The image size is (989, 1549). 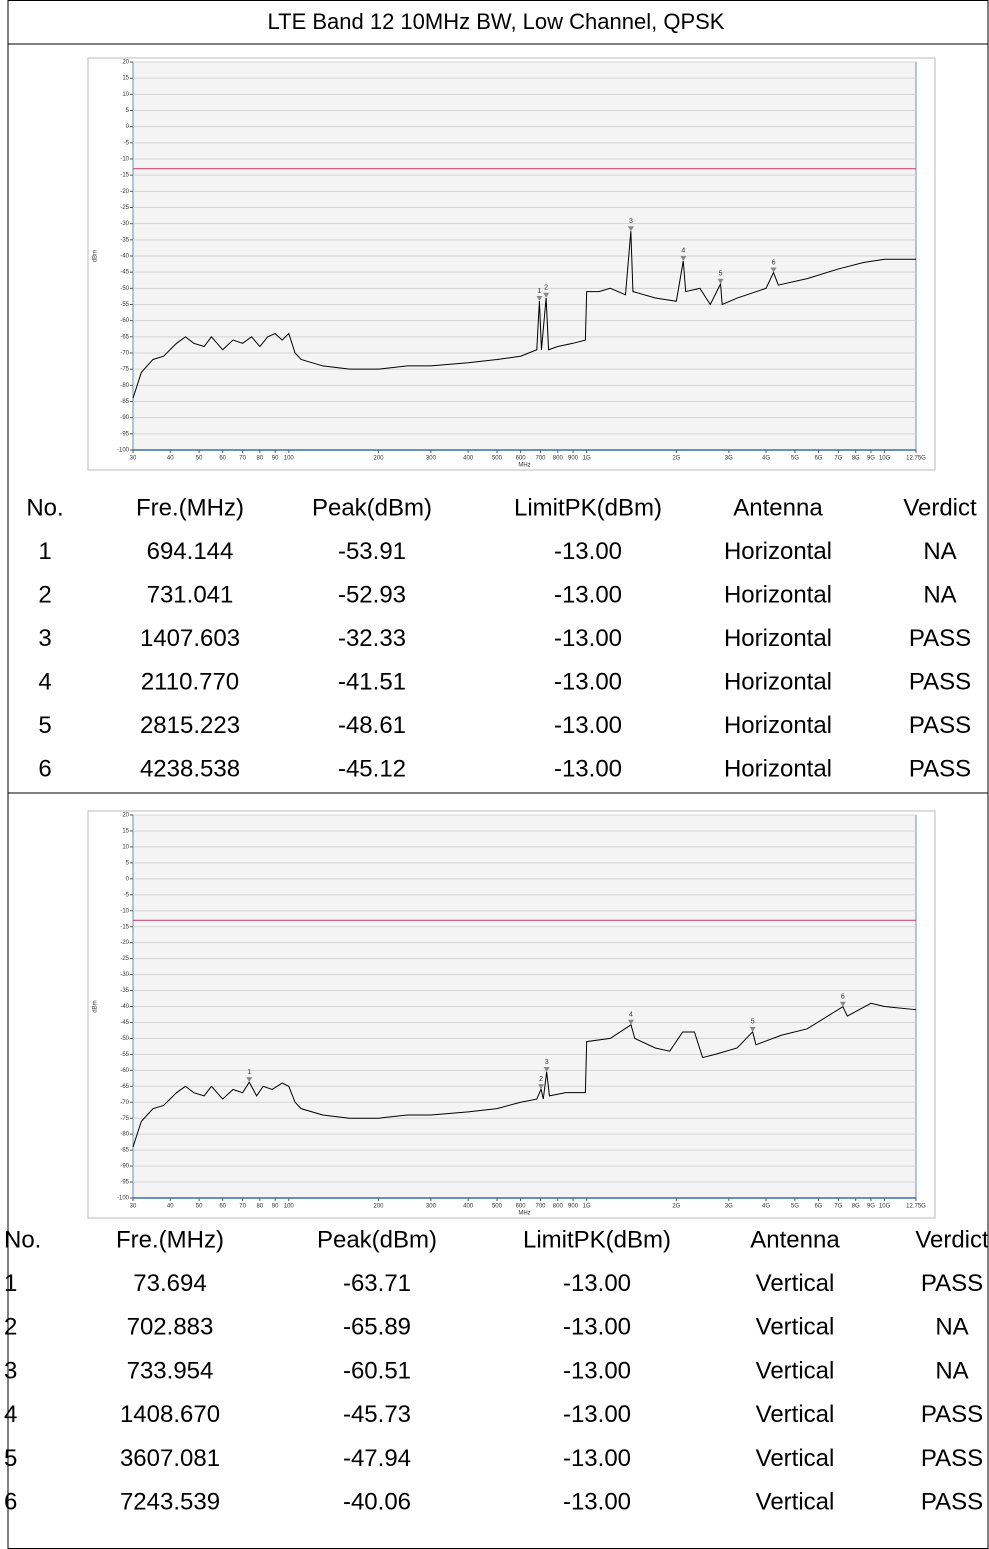 What do you see at coordinates (190, 551) in the screenshot?
I see `table-cell: 694.144` at bounding box center [190, 551].